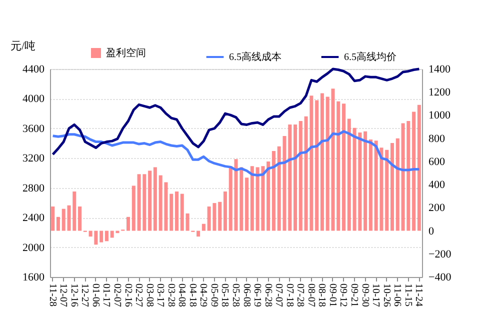  I want to click on x-tick-label: 04-18, so click(192, 295).